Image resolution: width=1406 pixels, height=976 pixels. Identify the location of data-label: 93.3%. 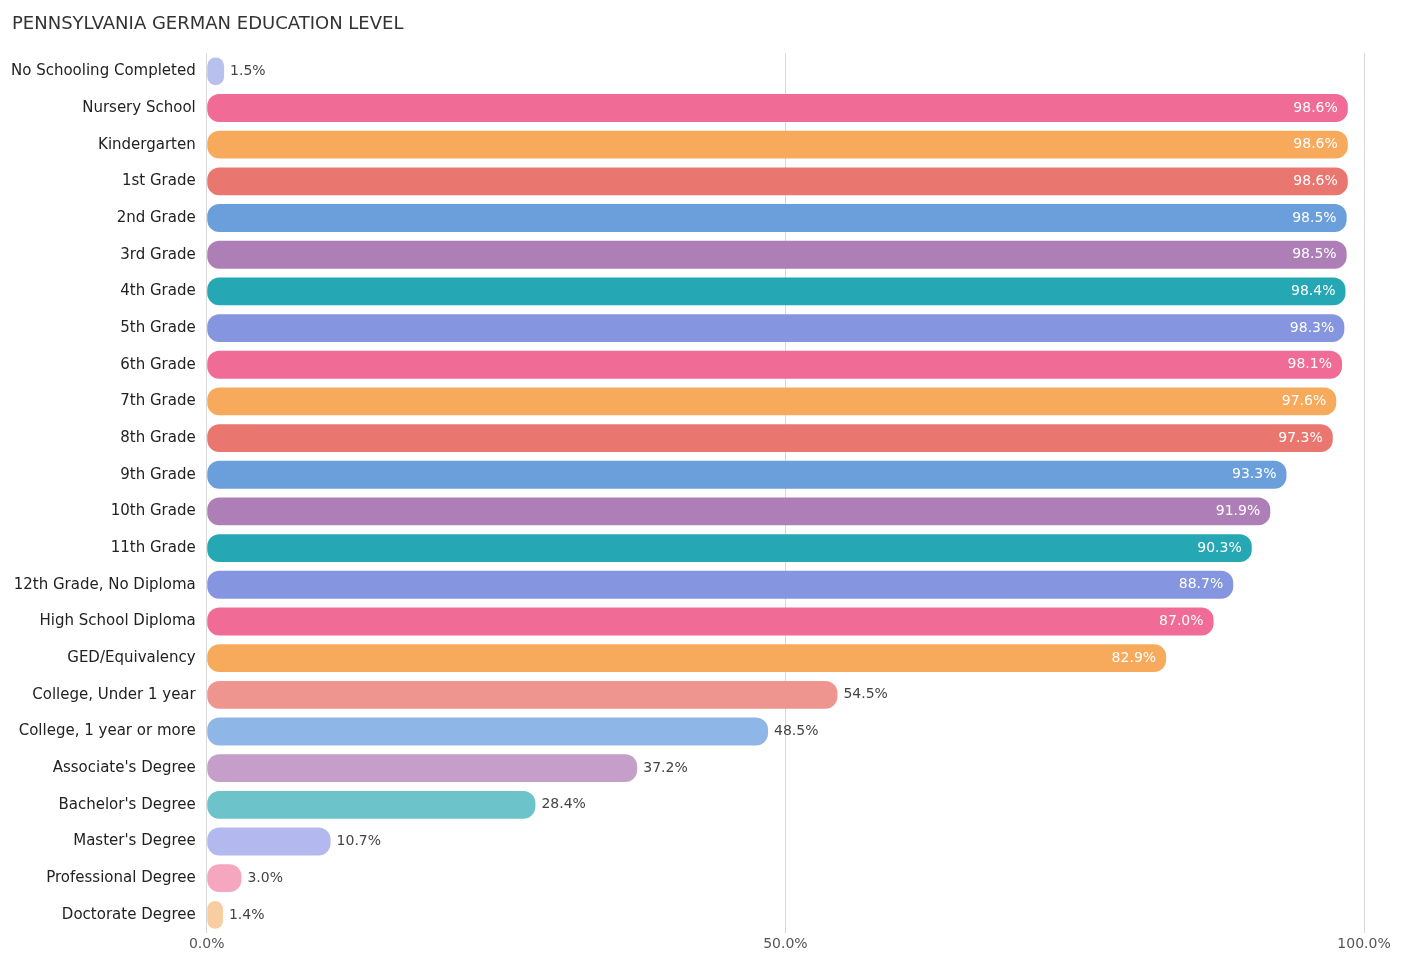
(1254, 473).